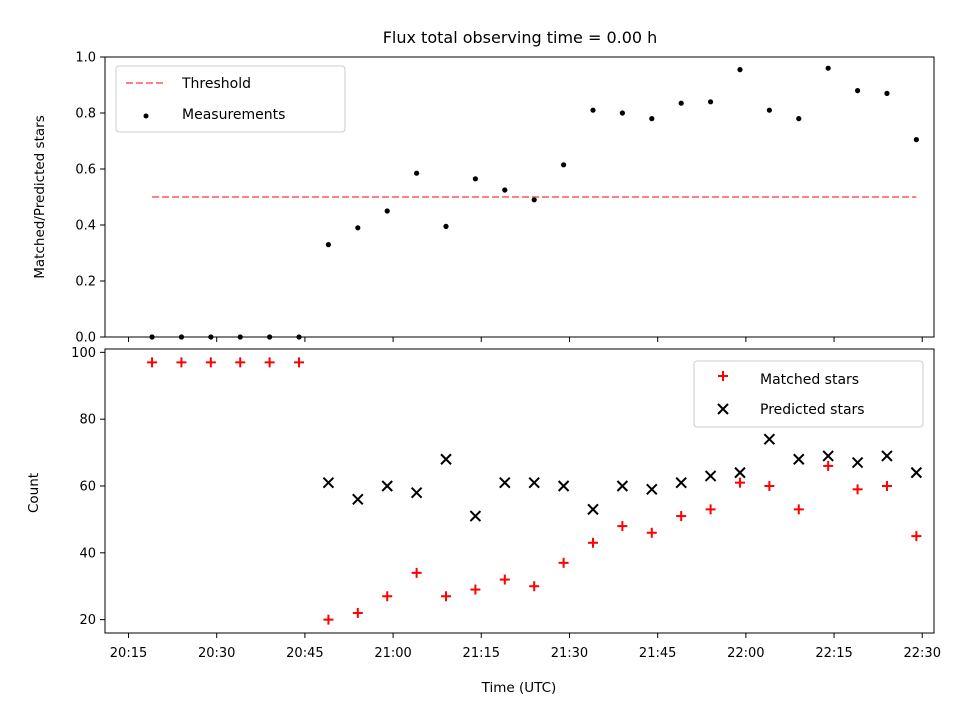 This screenshot has width=960, height=720. What do you see at coordinates (87, 420) in the screenshot?
I see `bottom-y-tick-label: 80` at bounding box center [87, 420].